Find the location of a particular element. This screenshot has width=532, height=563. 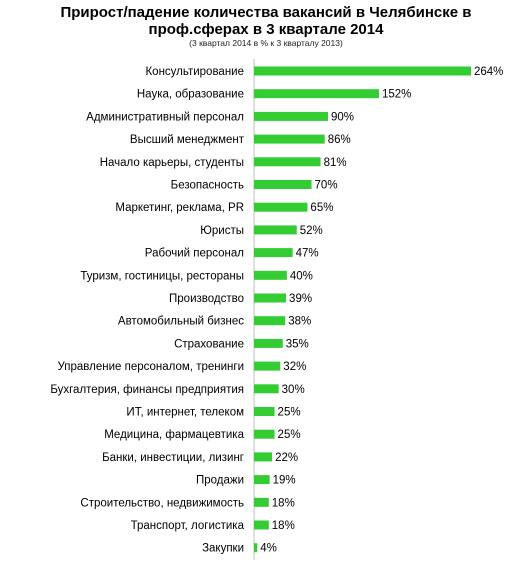

data-label: 47% is located at coordinates (307, 254).